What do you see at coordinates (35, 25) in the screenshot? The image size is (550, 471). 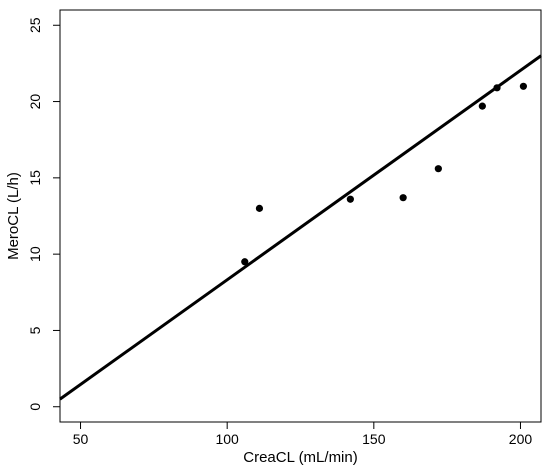 I see `y-tick-label: 25` at bounding box center [35, 25].